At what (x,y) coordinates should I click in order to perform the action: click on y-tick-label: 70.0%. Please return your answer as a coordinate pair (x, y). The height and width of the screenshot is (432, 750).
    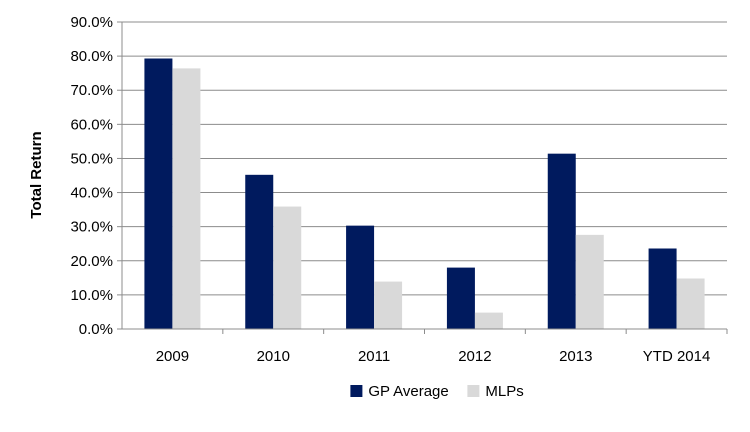
    Looking at the image, I should click on (91, 90).